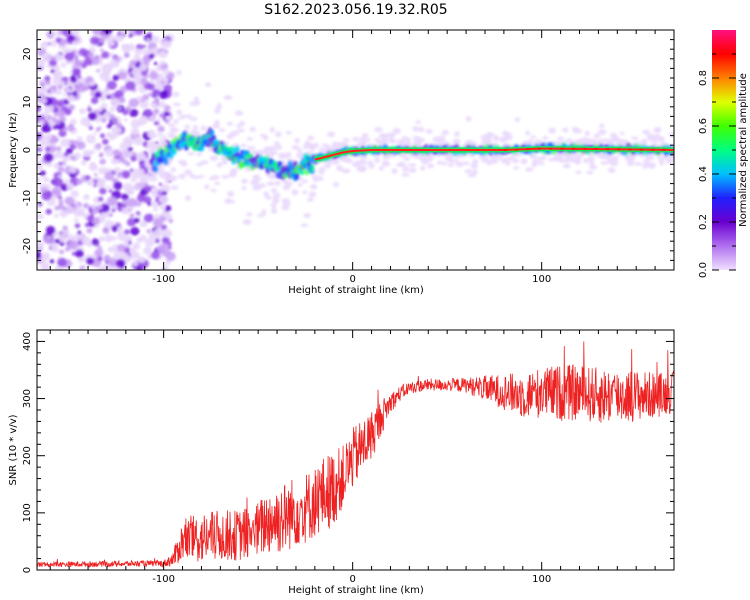 The height and width of the screenshot is (600, 750). Describe the element at coordinates (27, 455) in the screenshot. I see `snr-y-tick-label: 200` at that location.